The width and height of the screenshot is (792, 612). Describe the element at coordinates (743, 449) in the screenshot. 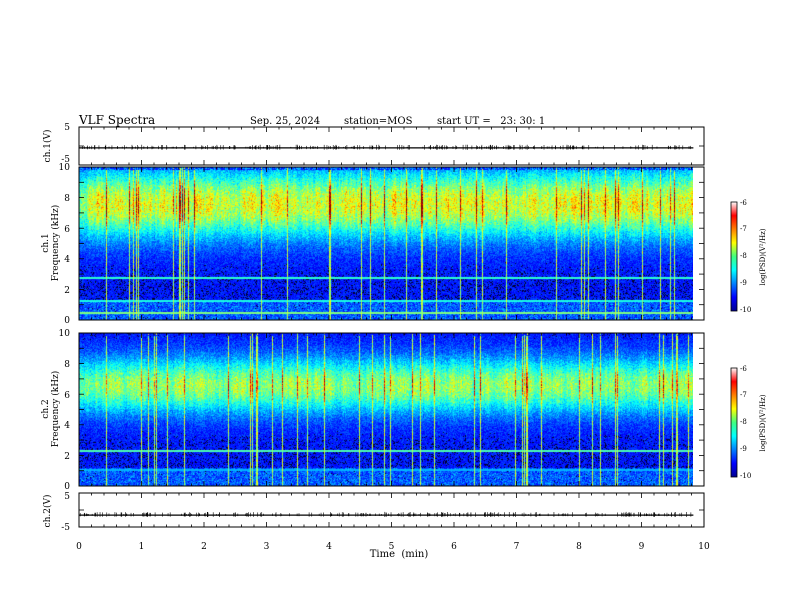

I see `ch2-cb-tick-9: -9` at that location.